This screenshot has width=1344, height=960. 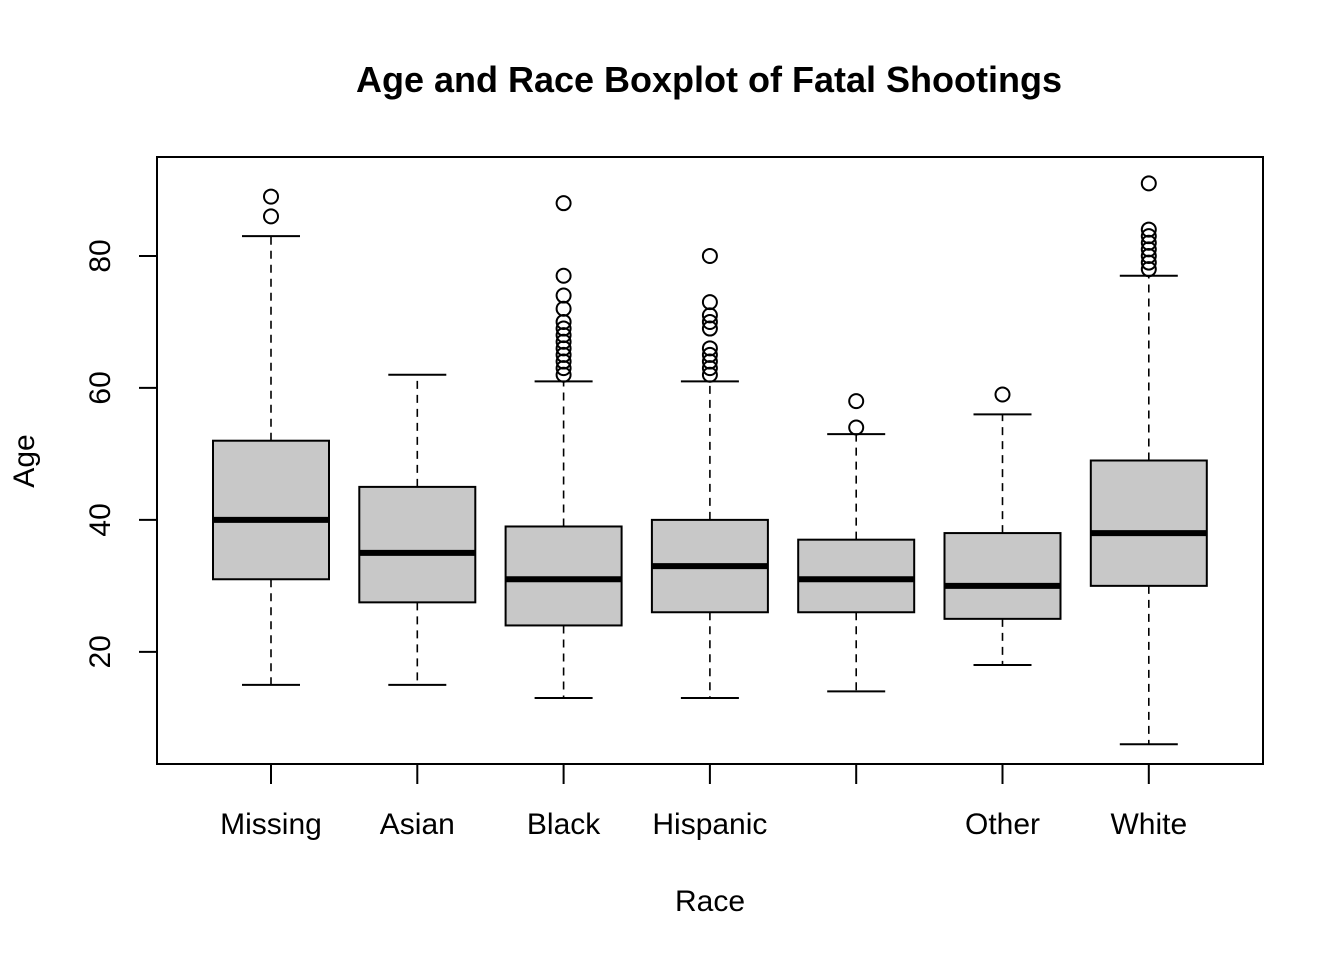 I want to click on y-axis-label: Age, so click(x=24, y=460).